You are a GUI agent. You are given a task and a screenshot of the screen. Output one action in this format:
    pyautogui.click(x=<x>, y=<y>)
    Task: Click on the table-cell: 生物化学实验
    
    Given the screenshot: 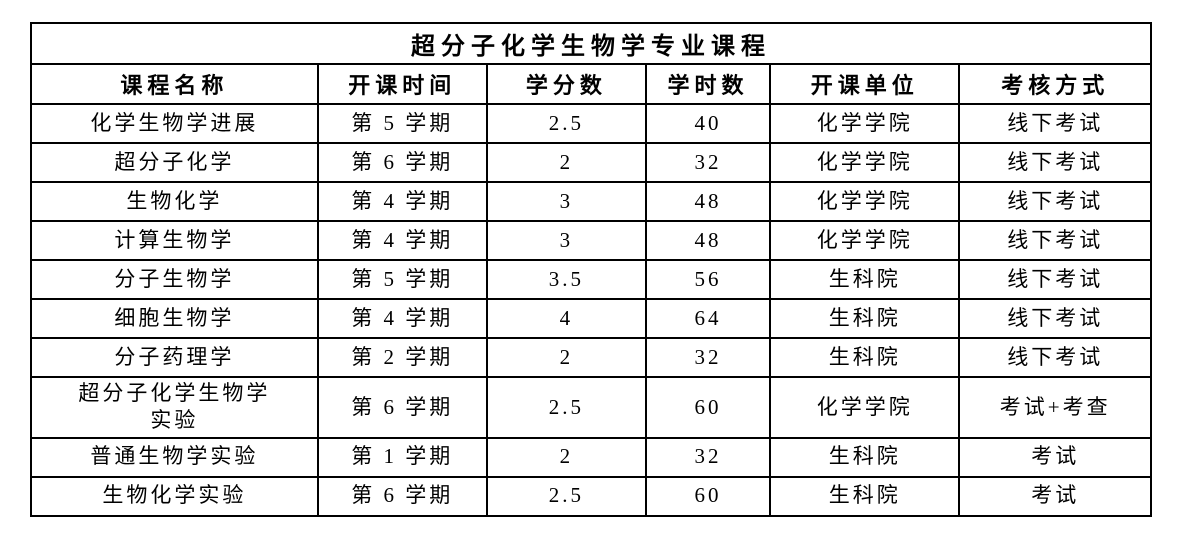 What is the action you would take?
    pyautogui.click(x=174, y=496)
    